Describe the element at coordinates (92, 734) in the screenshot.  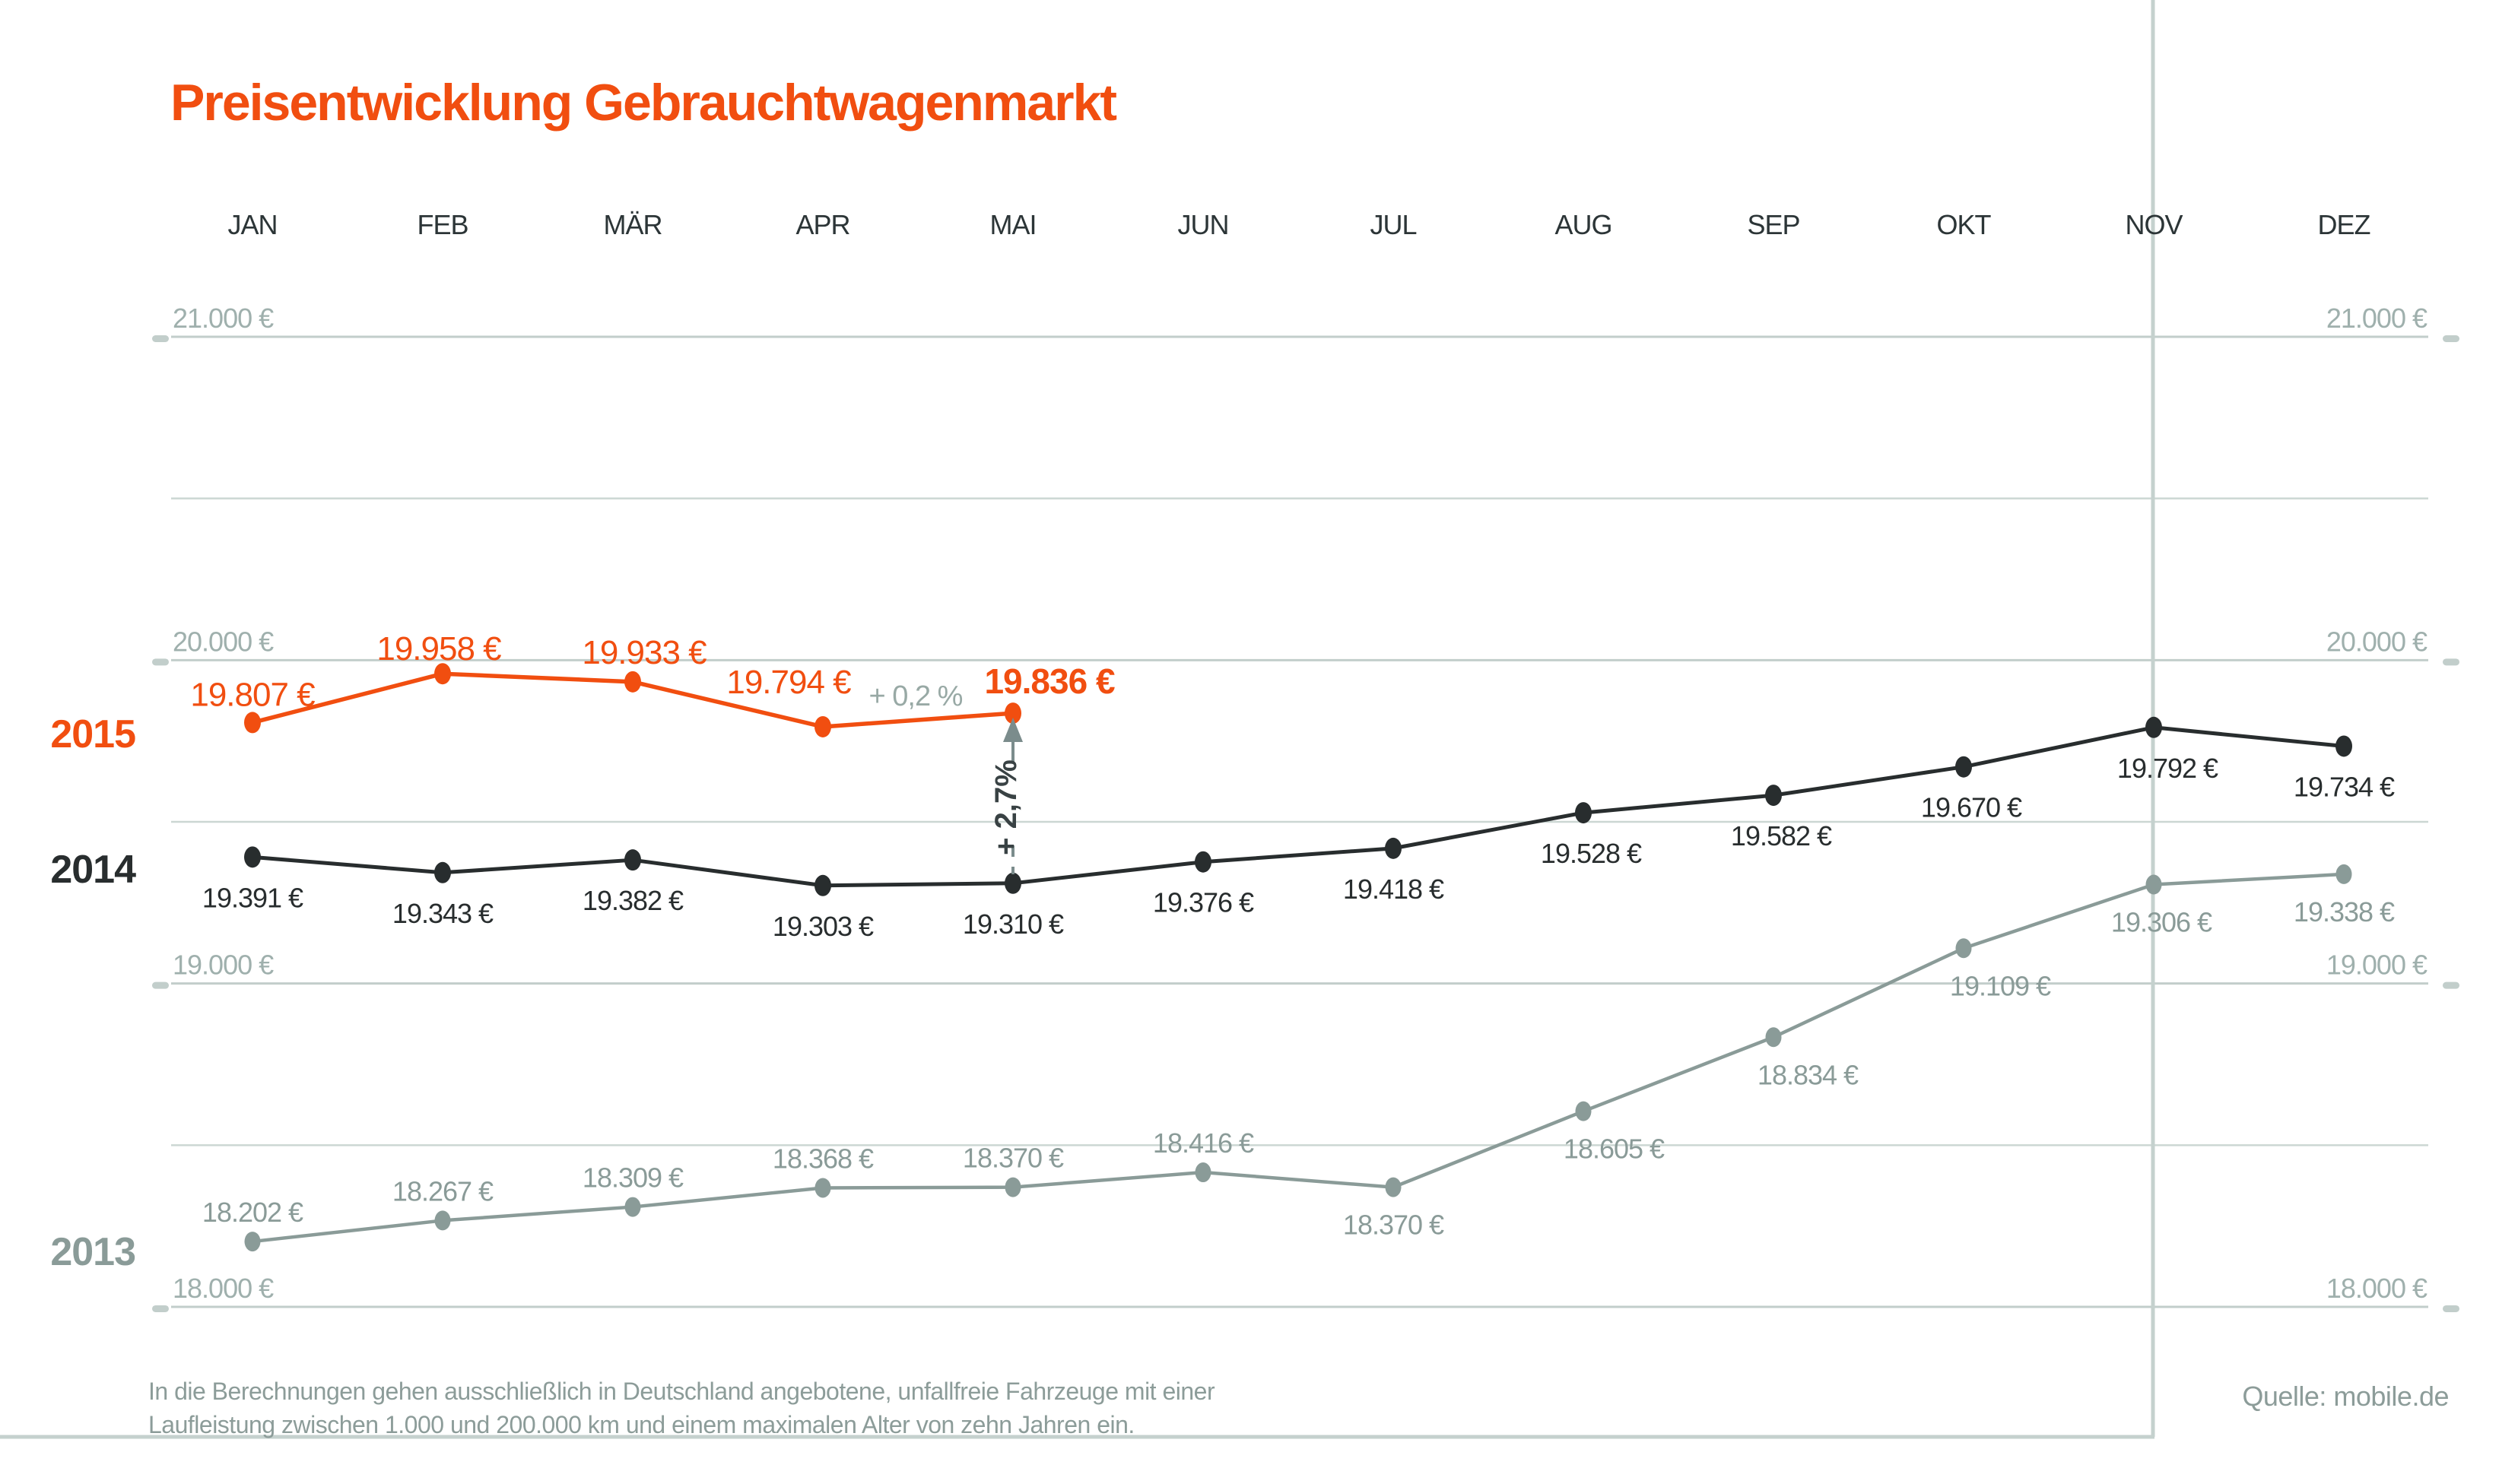
I see `series-year-label-2015: 2015` at that location.